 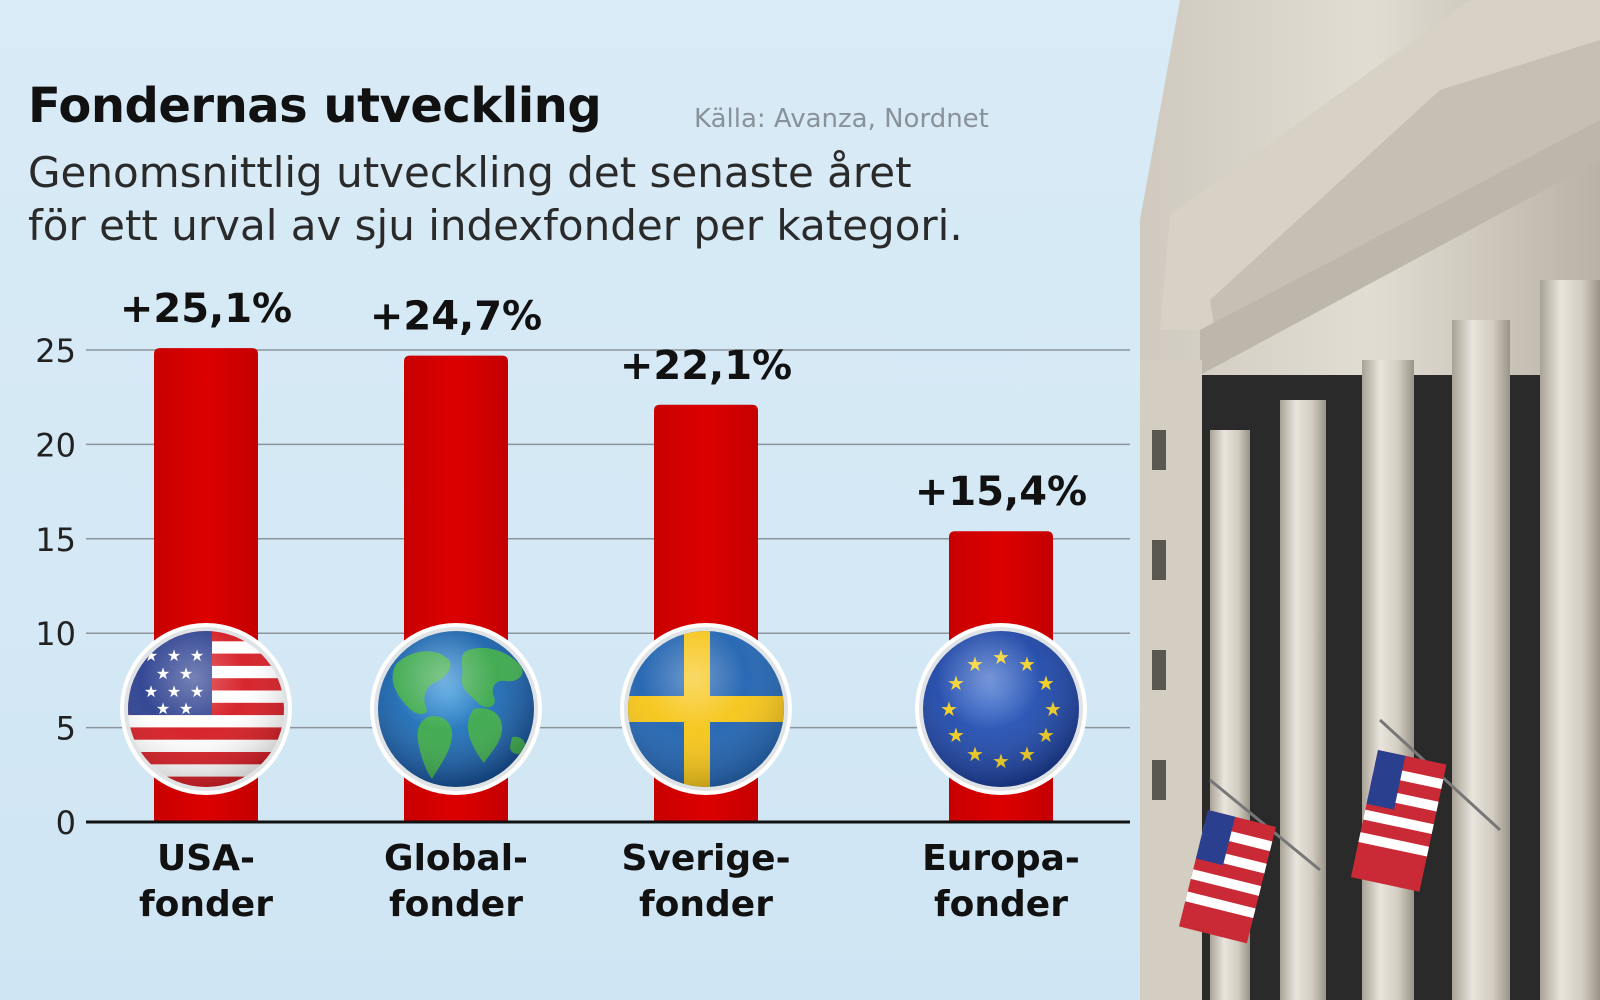 What do you see at coordinates (706, 366) in the screenshot?
I see `data-label-2: +22,1%` at bounding box center [706, 366].